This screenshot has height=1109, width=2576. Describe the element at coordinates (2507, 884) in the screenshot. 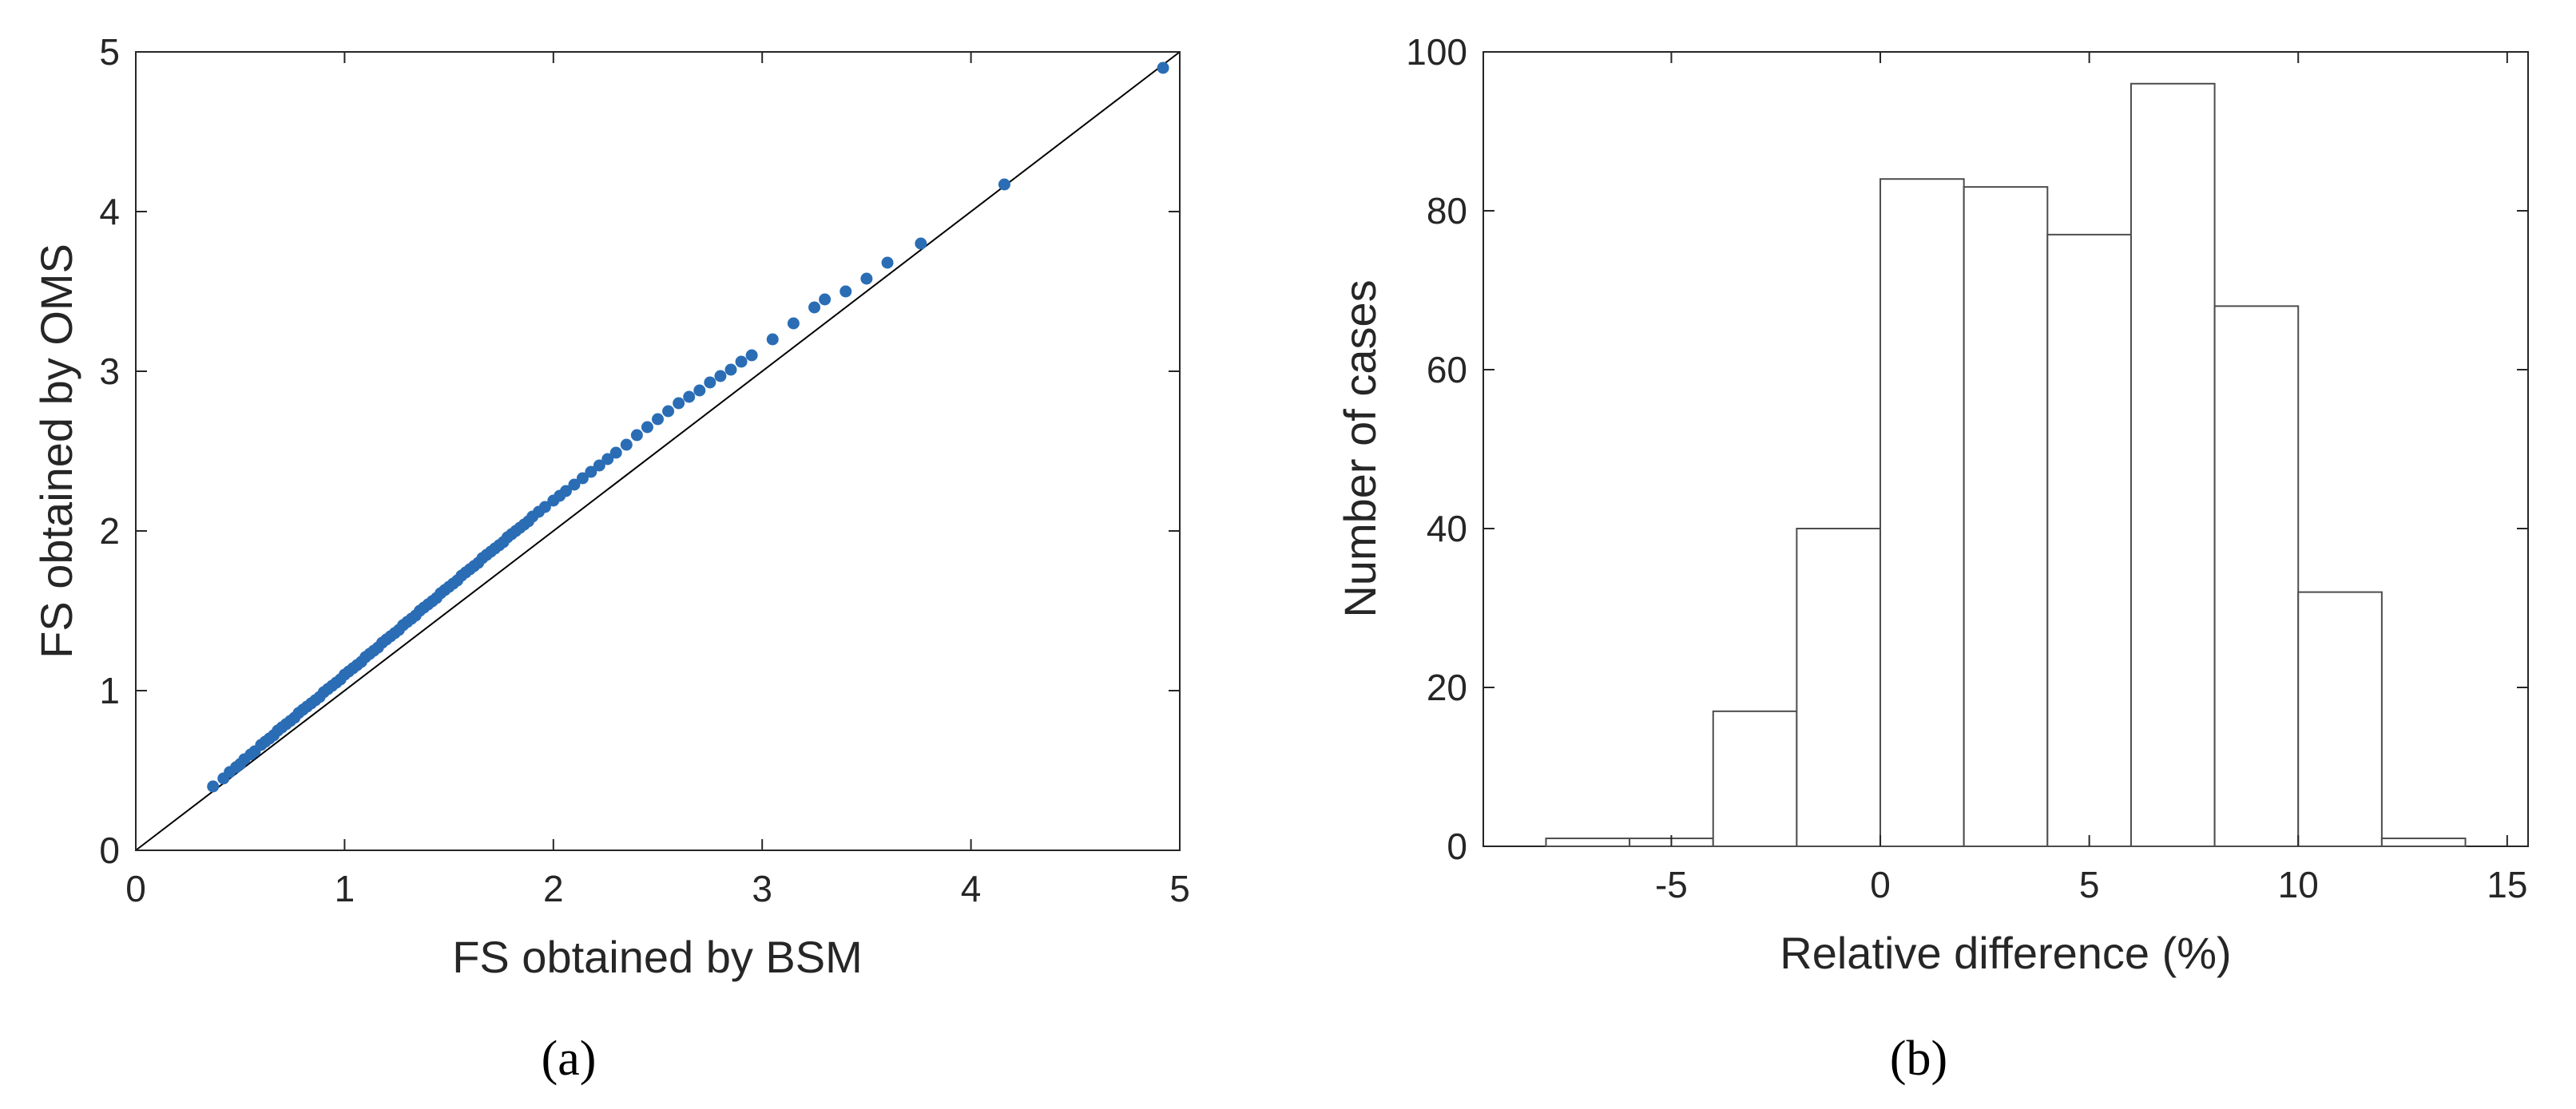

I see `x-tick-label: 15` at that location.